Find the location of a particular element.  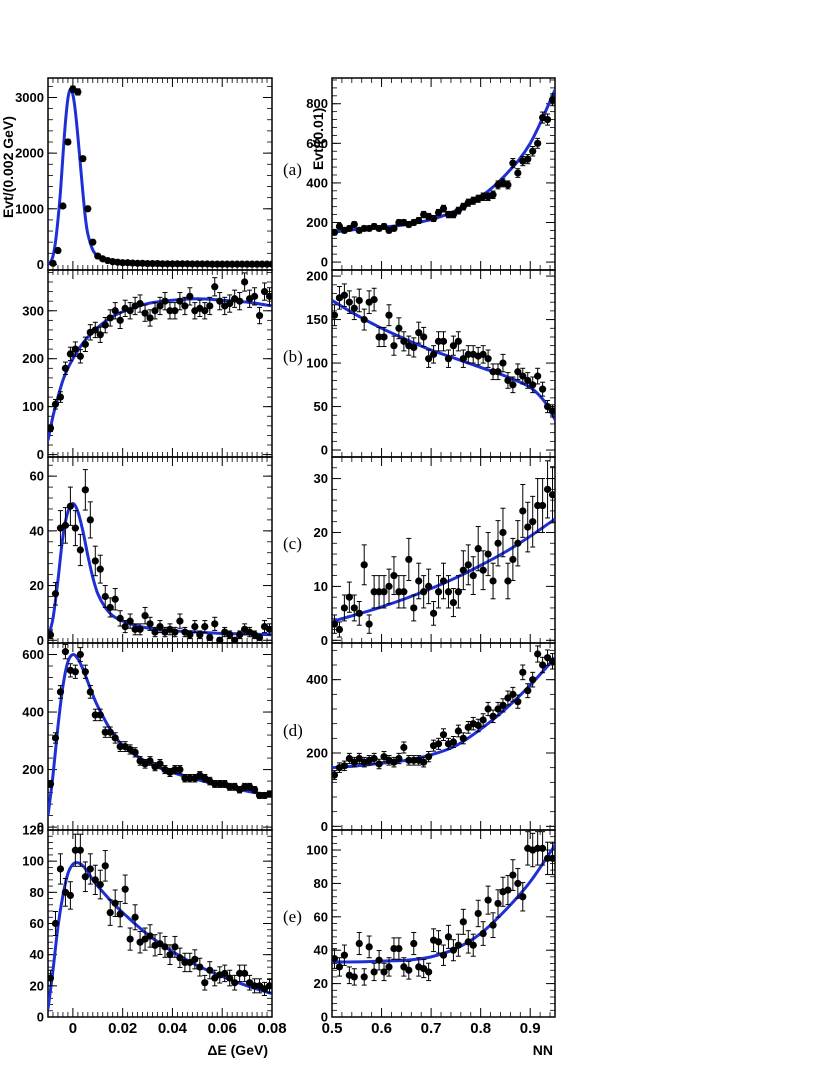

panel-right-1: 0 200 400 600 800 is located at coordinates (431, 174).